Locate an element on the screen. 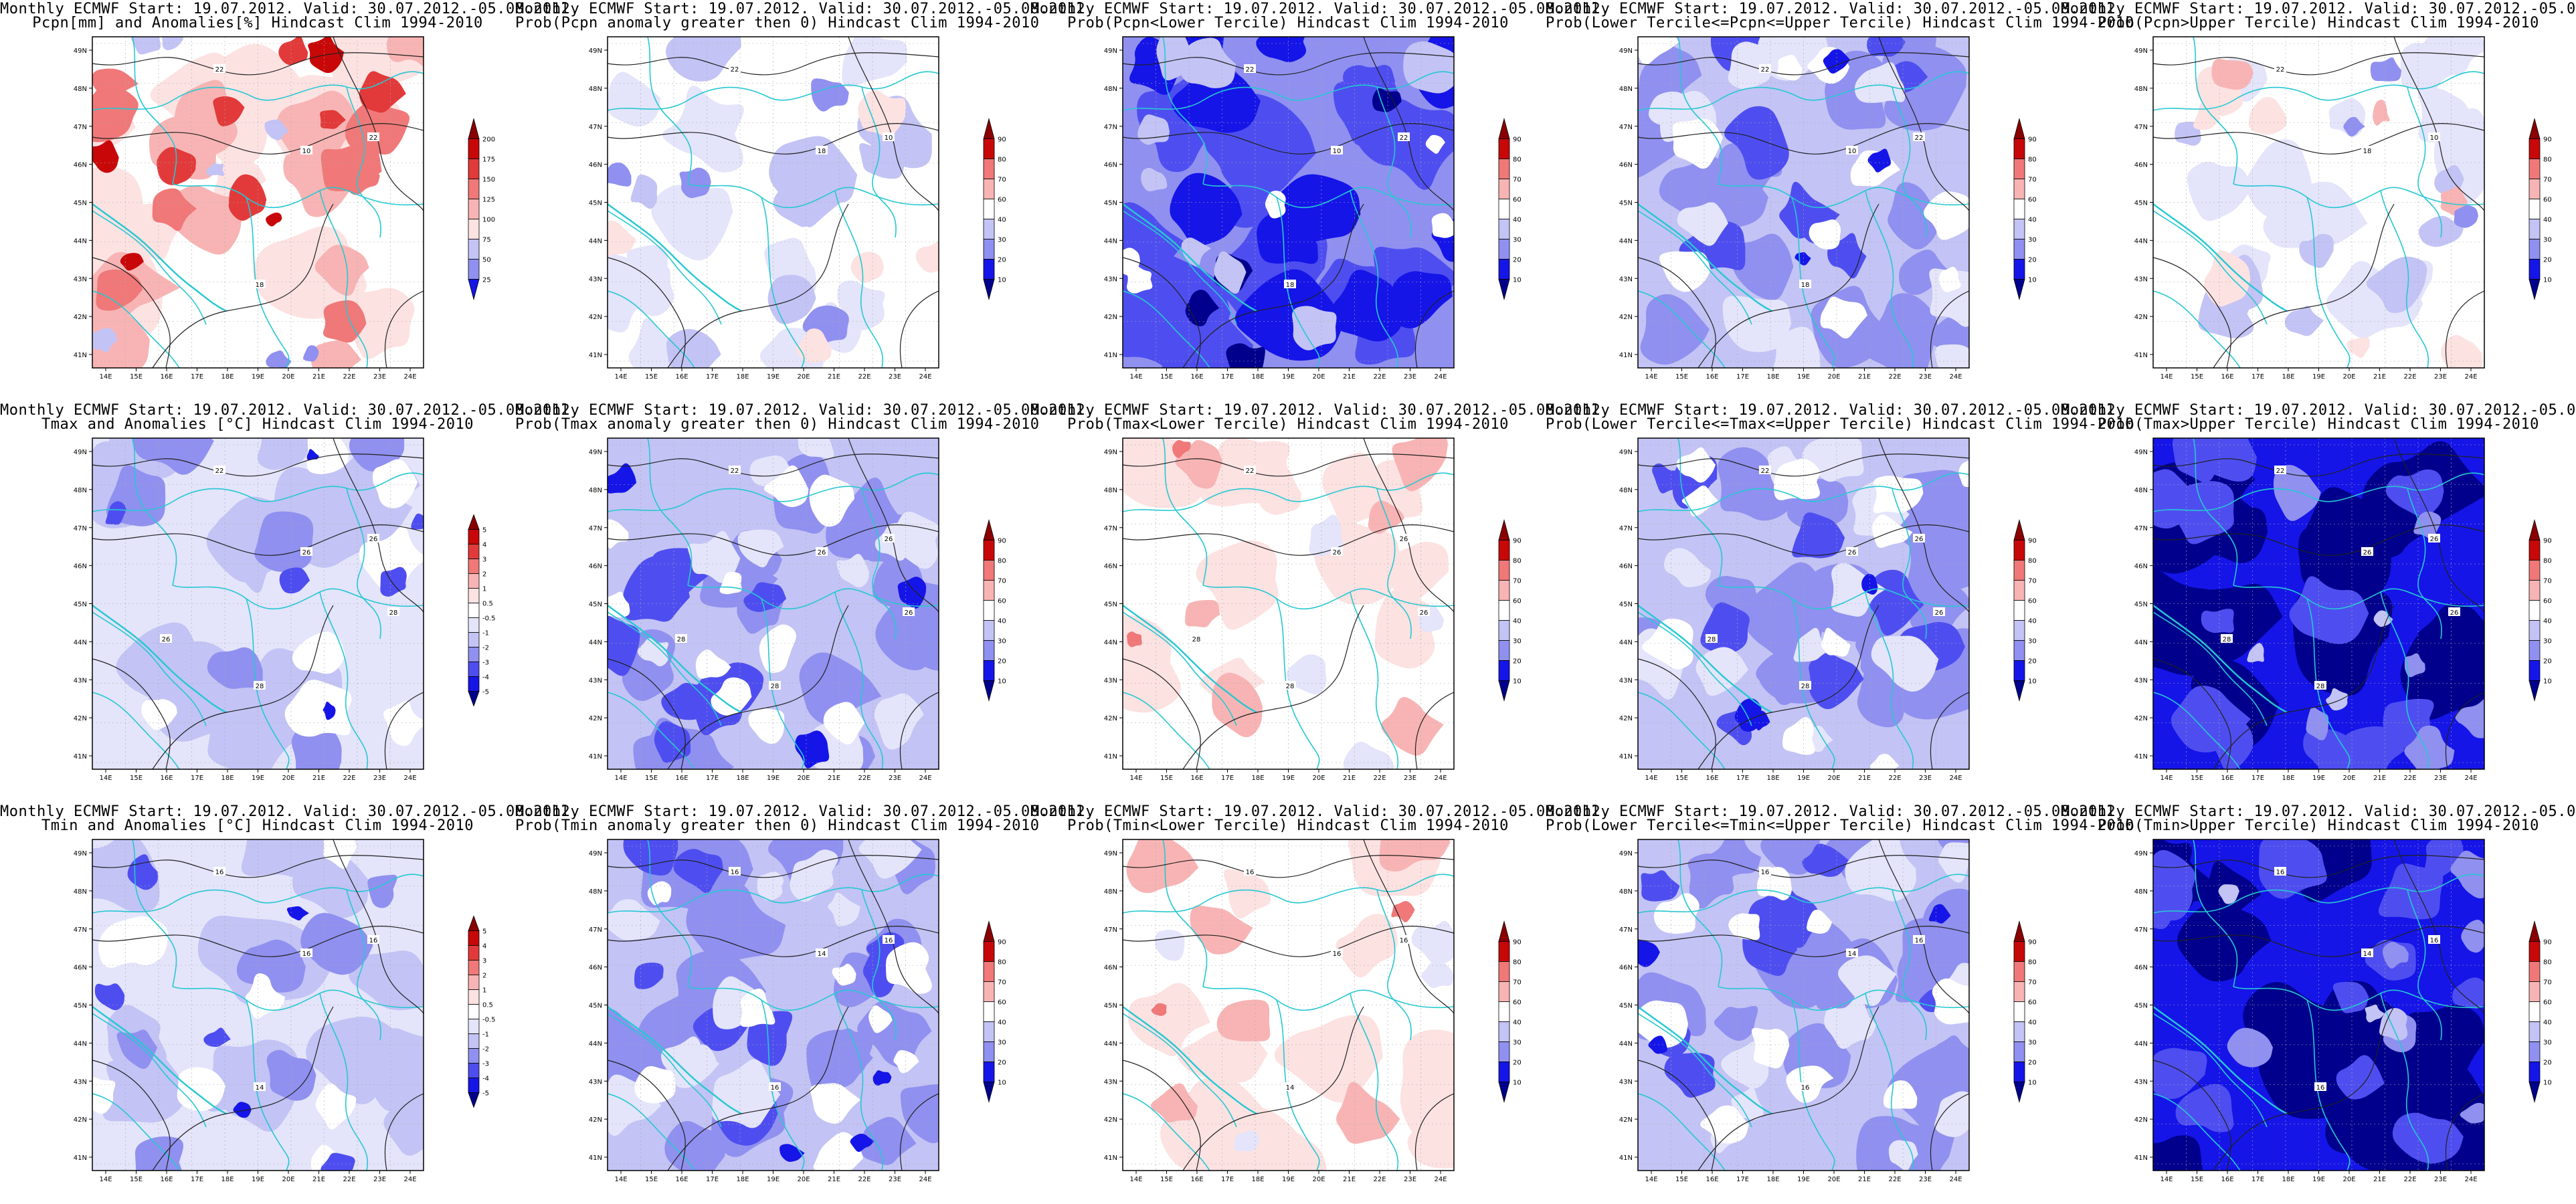 The height and width of the screenshot is (1204, 2576). longitude-tick-label: 18E is located at coordinates (1772, 778).